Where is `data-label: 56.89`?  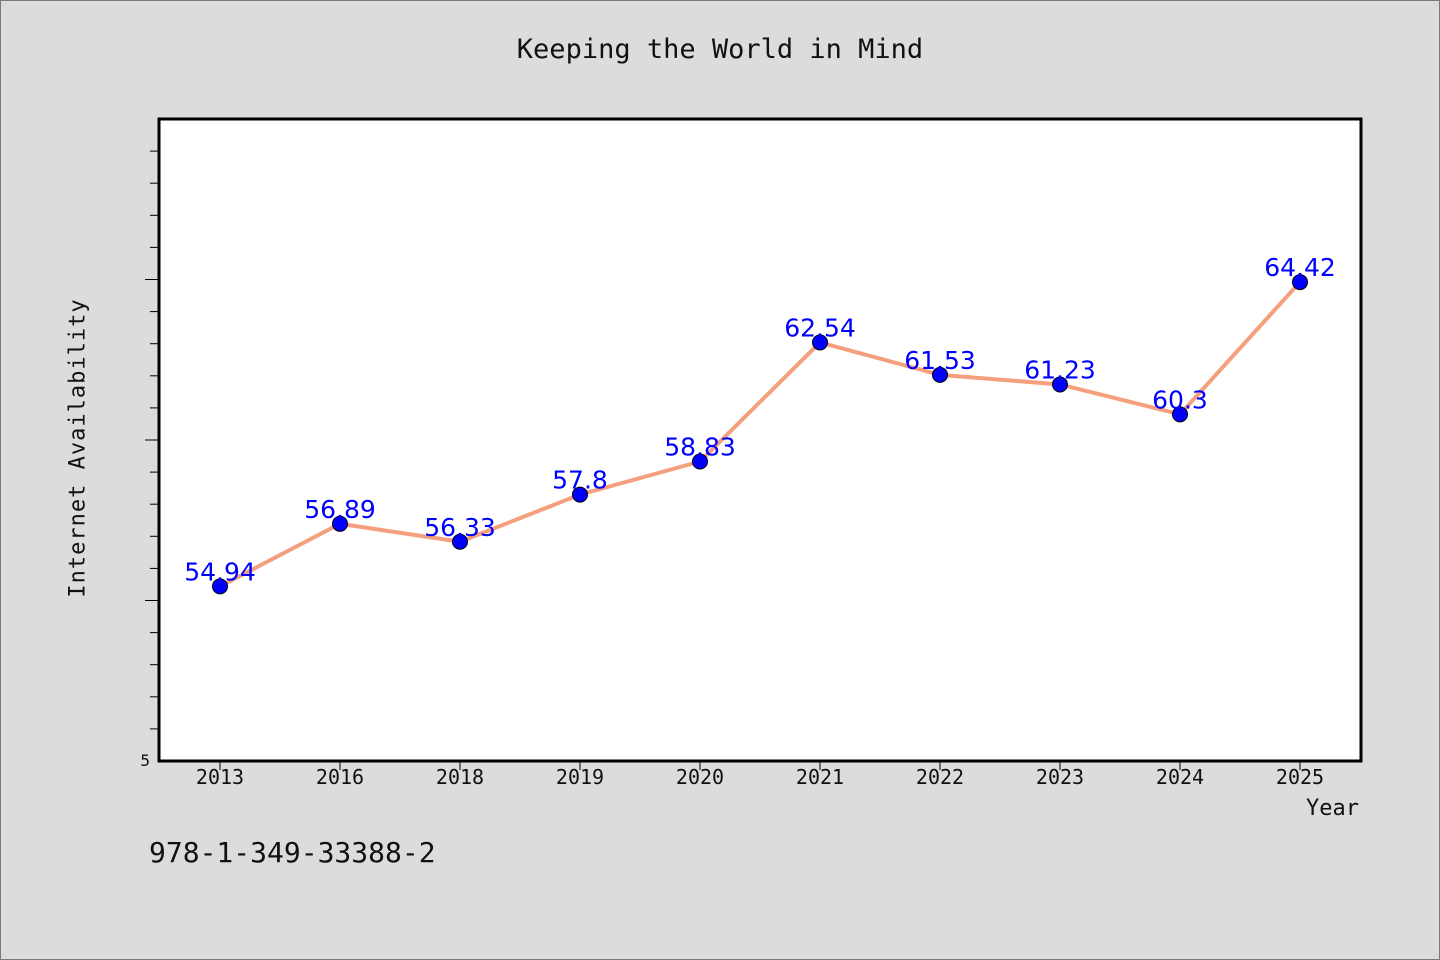
data-label: 56.89 is located at coordinates (340, 509).